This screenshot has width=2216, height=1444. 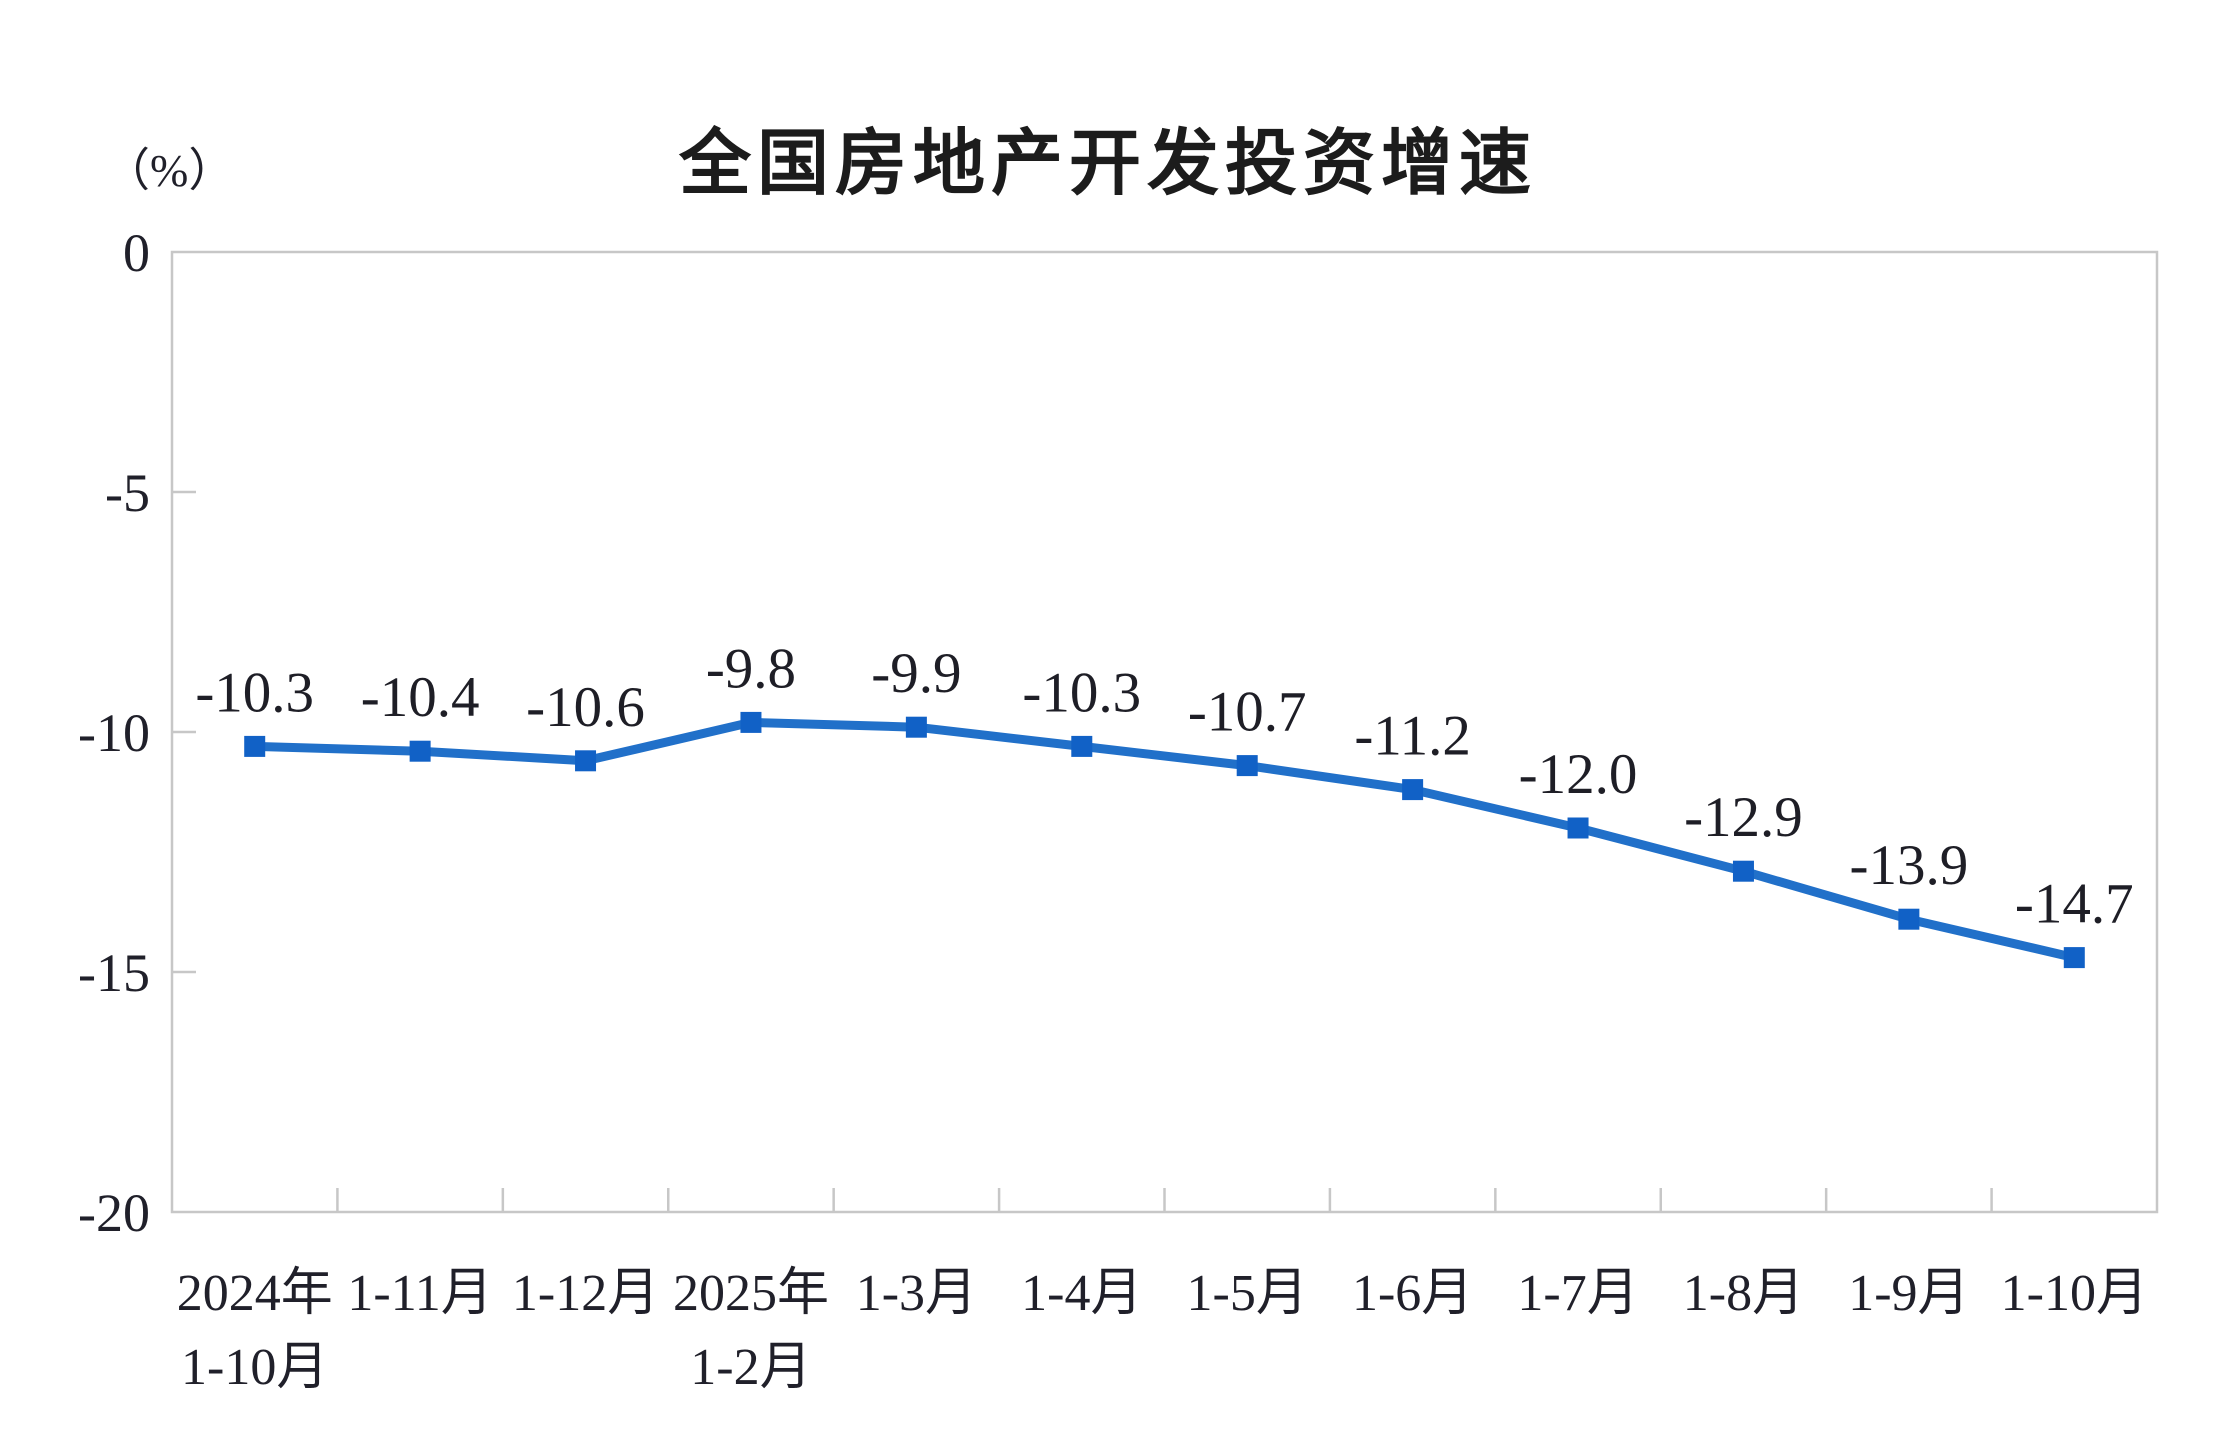 What do you see at coordinates (1247, 1293) in the screenshot?
I see `x-axis-label: 1-5月` at bounding box center [1247, 1293].